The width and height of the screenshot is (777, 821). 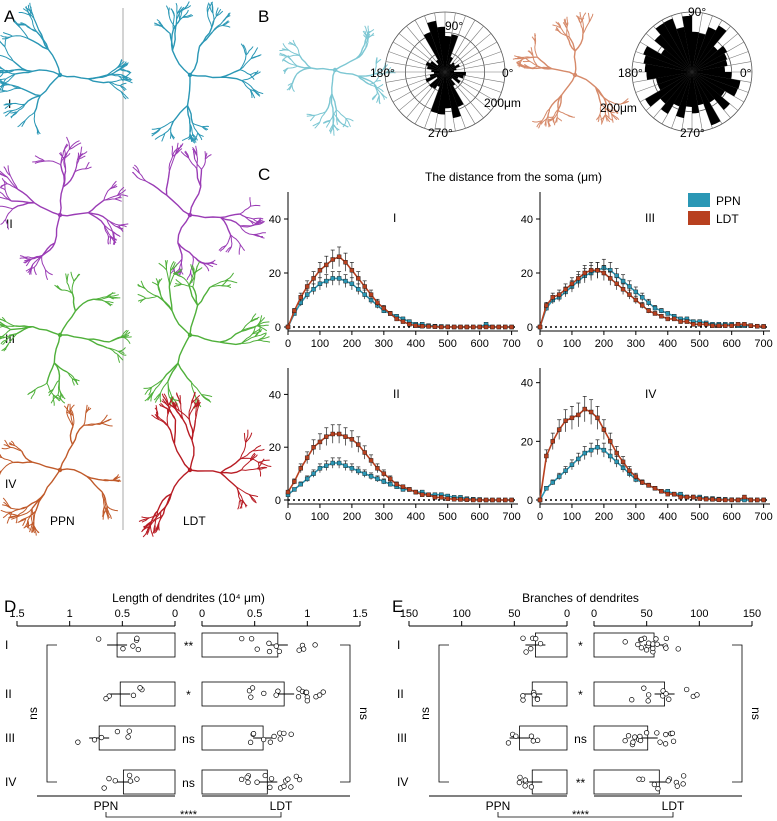 I want to click on polar-spoke, so click(x=464, y=95).